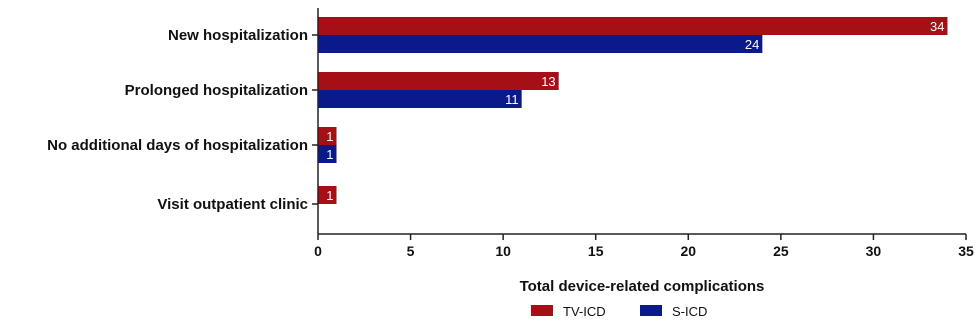 Image resolution: width=976 pixels, height=326 pixels. Describe the element at coordinates (689, 311) in the screenshot. I see `legend-label-s-icd: S-ICD` at that location.